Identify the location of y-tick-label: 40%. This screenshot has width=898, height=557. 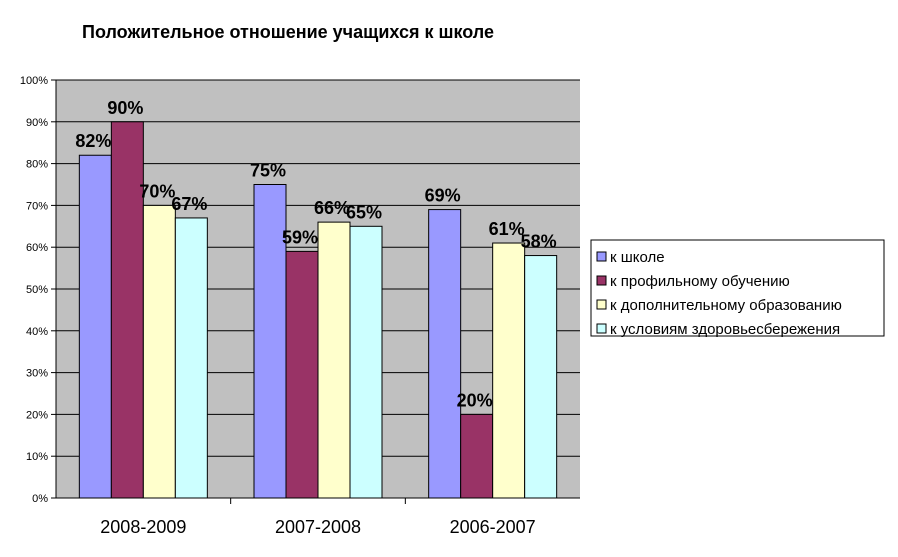
(37, 332).